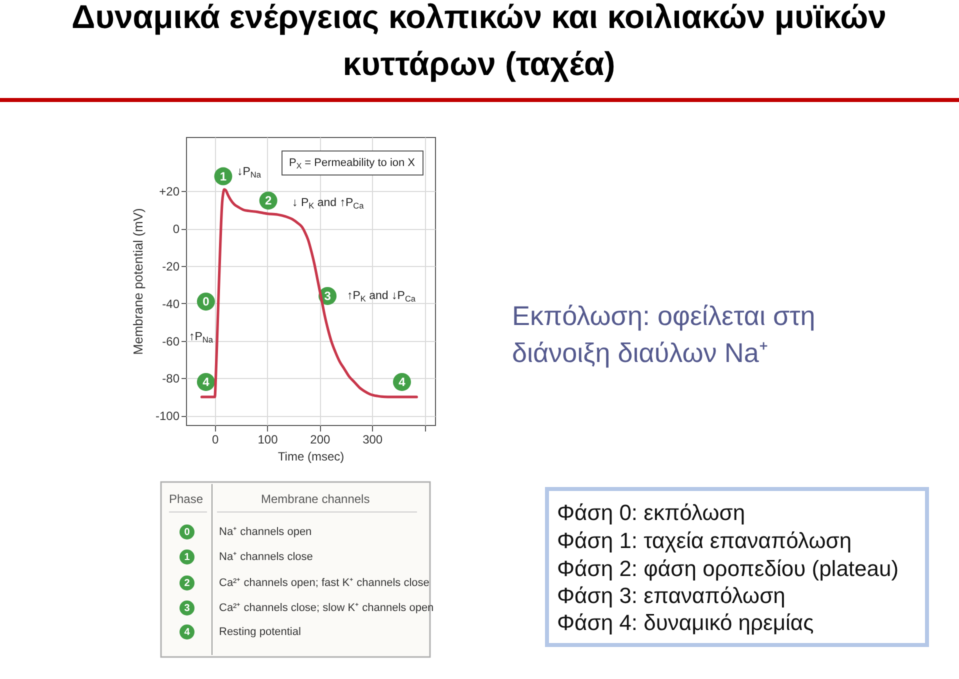  Describe the element at coordinates (326, 608) in the screenshot. I see `text: Ca²⁺ channels close; slow K⁺ channels open` at that location.